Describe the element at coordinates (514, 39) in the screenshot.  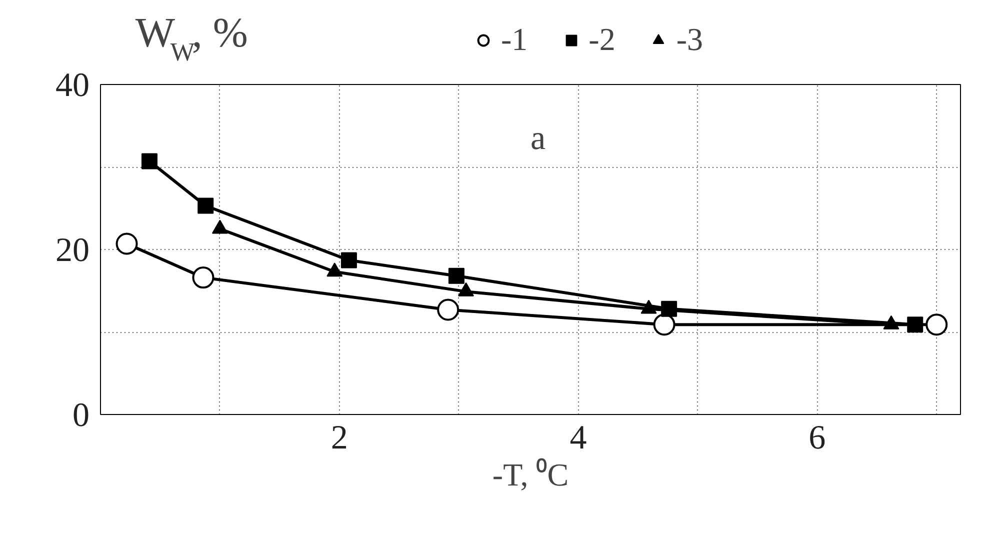
I see `legend-label: -1` at that location.